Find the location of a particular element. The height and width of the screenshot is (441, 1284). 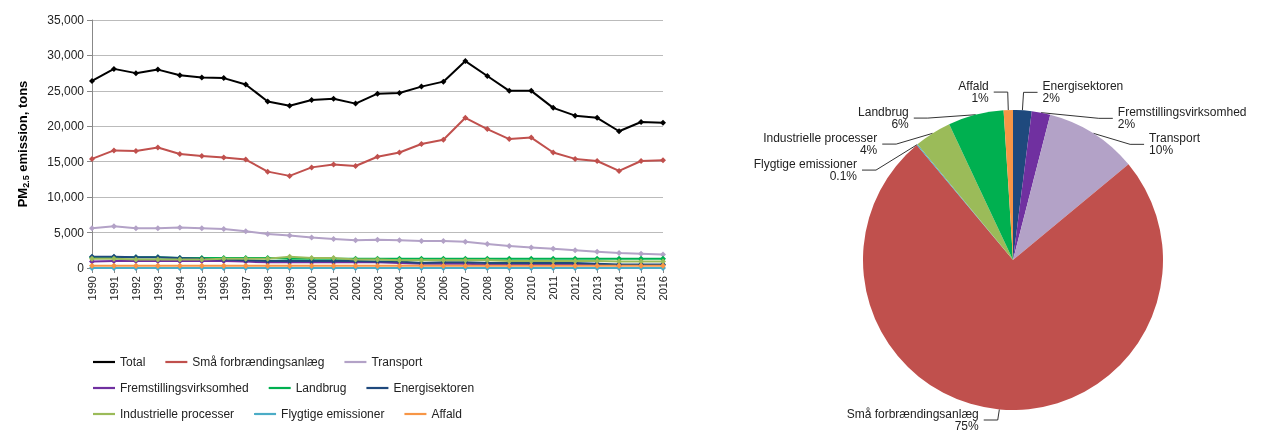

x-tick-label: 2005 is located at coordinates (421, 288).